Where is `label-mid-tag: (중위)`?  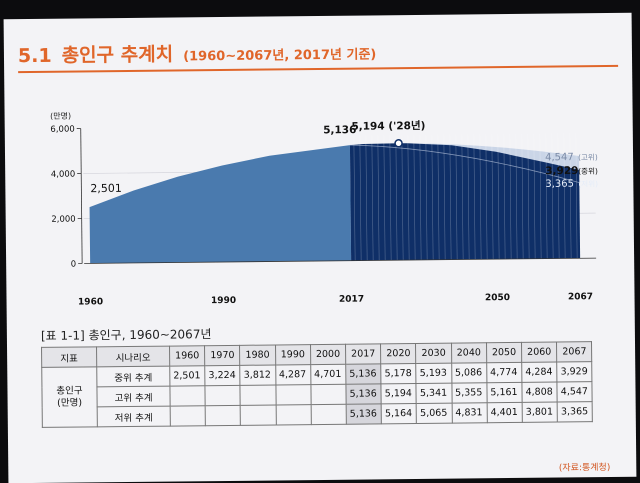 label-mid-tag: (중위) is located at coordinates (588, 171).